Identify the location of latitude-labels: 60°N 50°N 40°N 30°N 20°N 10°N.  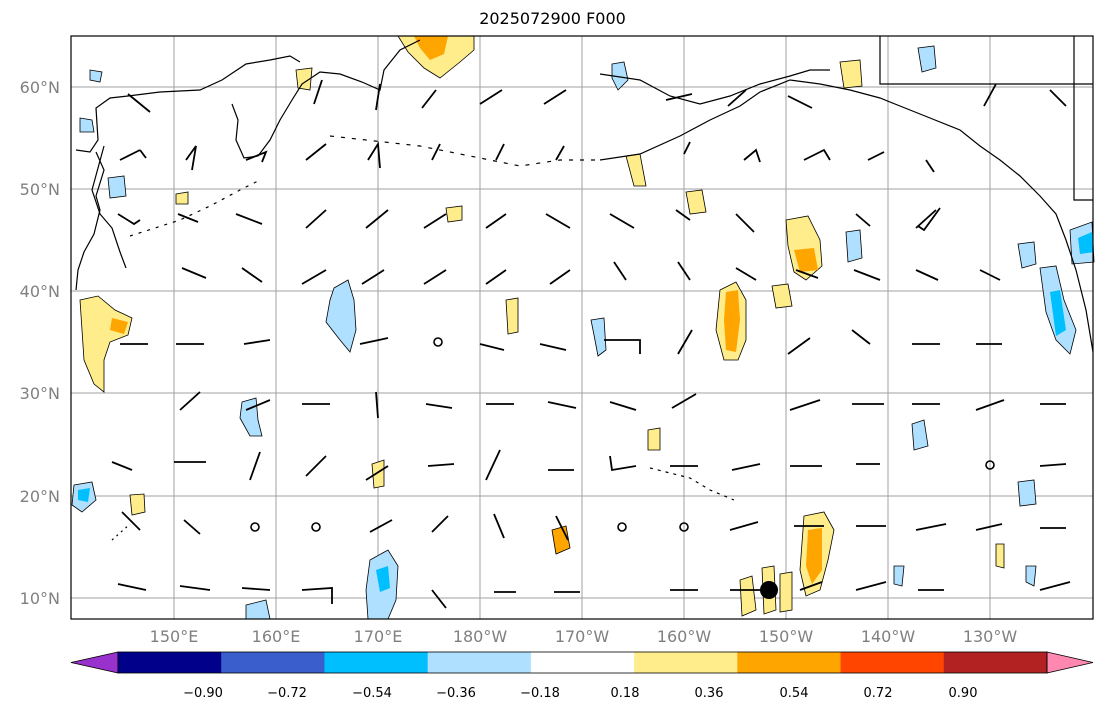
(40, 343).